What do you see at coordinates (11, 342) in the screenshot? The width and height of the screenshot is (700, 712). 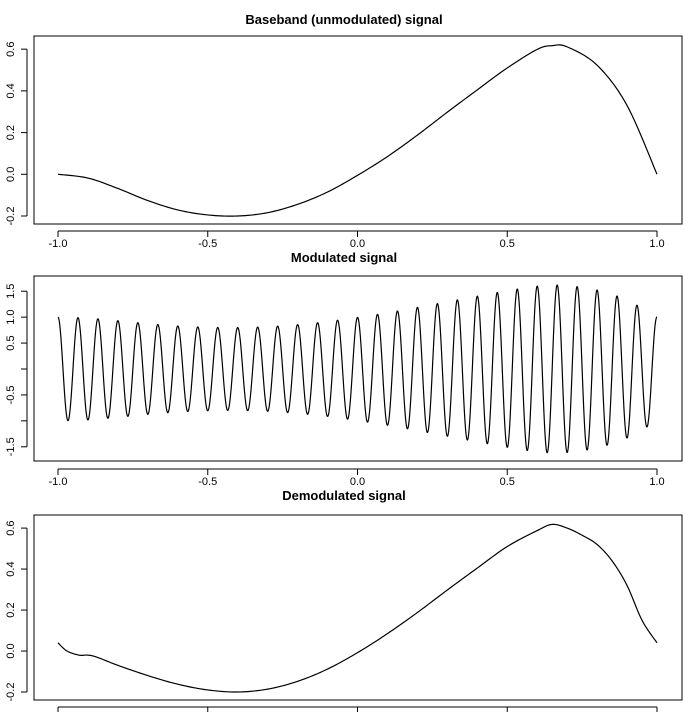 I see `y-tick-label: 0.5` at bounding box center [11, 342].